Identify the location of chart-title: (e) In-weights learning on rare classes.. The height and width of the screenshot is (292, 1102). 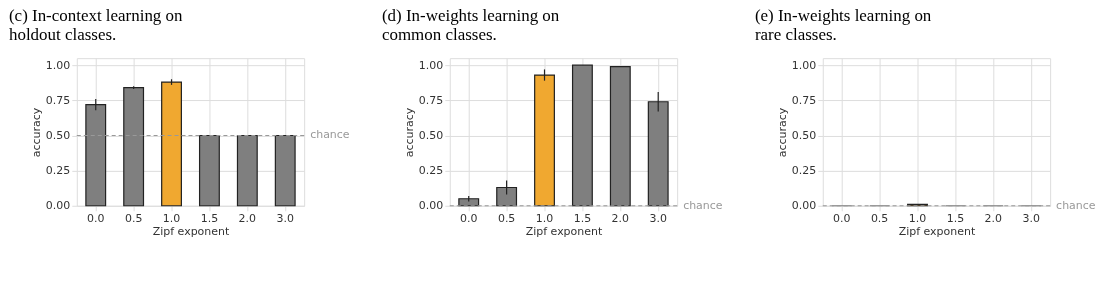
(843, 25).